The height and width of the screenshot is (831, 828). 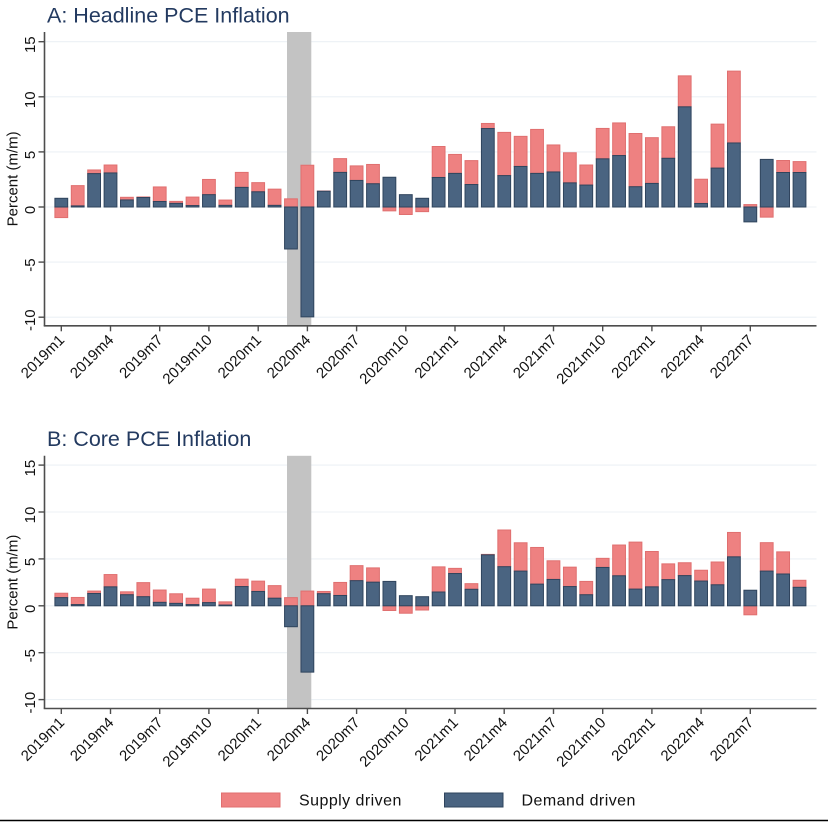 I want to click on svg-text: Demand driven, so click(x=579, y=801).